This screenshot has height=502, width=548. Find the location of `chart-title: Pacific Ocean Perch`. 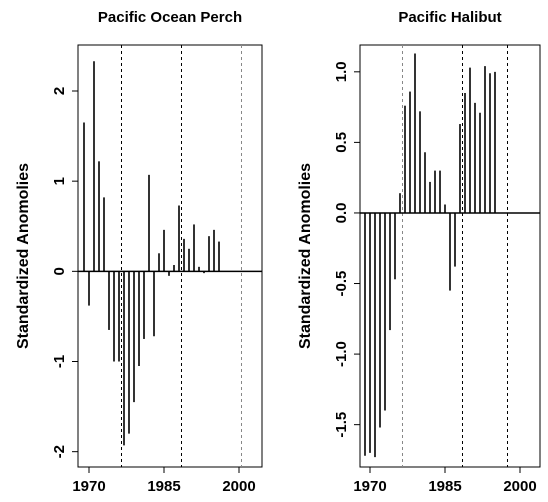

chart-title: Pacific Ocean Perch is located at coordinates (170, 17).